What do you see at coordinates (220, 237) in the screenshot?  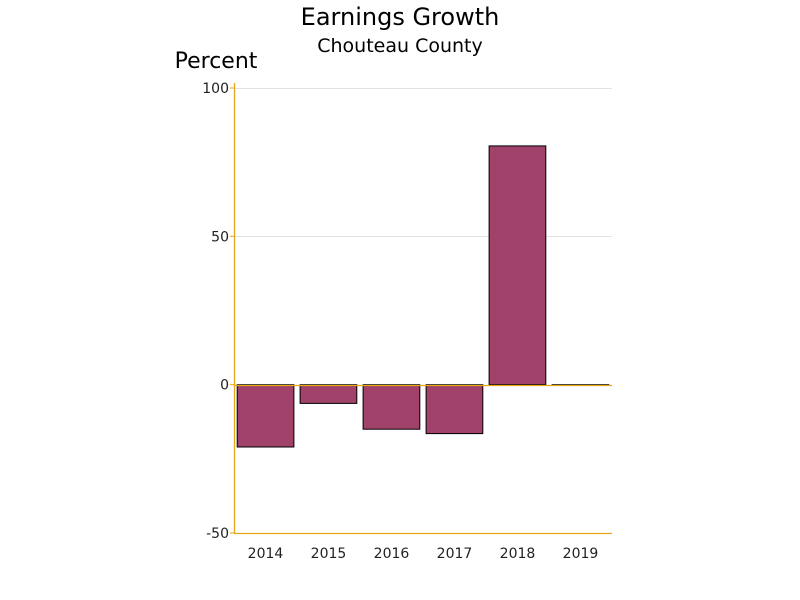 I see `y-tick-label-50: 50` at bounding box center [220, 237].